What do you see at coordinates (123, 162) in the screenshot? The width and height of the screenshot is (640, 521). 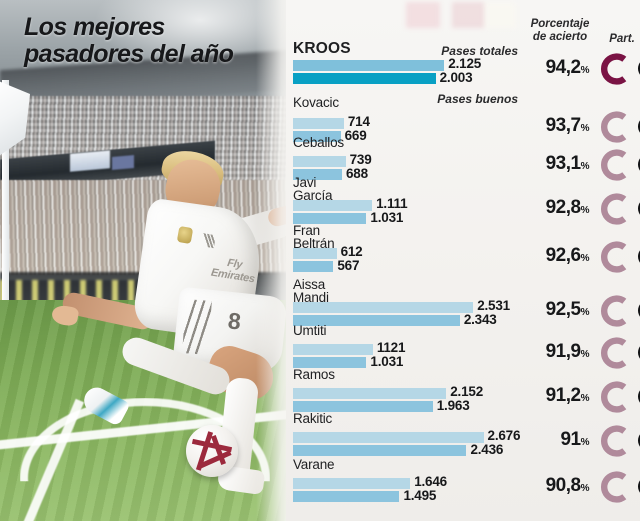 I see `board-logo-secondary` at bounding box center [123, 162].